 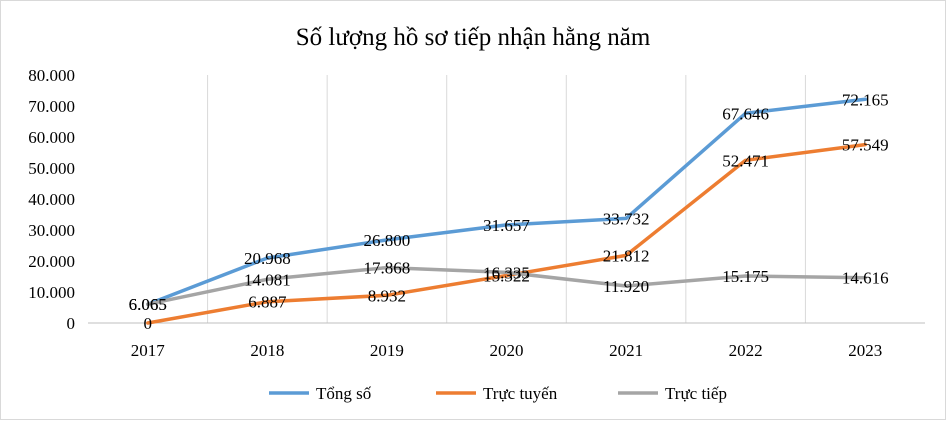 I want to click on series-line, so click(x=506, y=285).